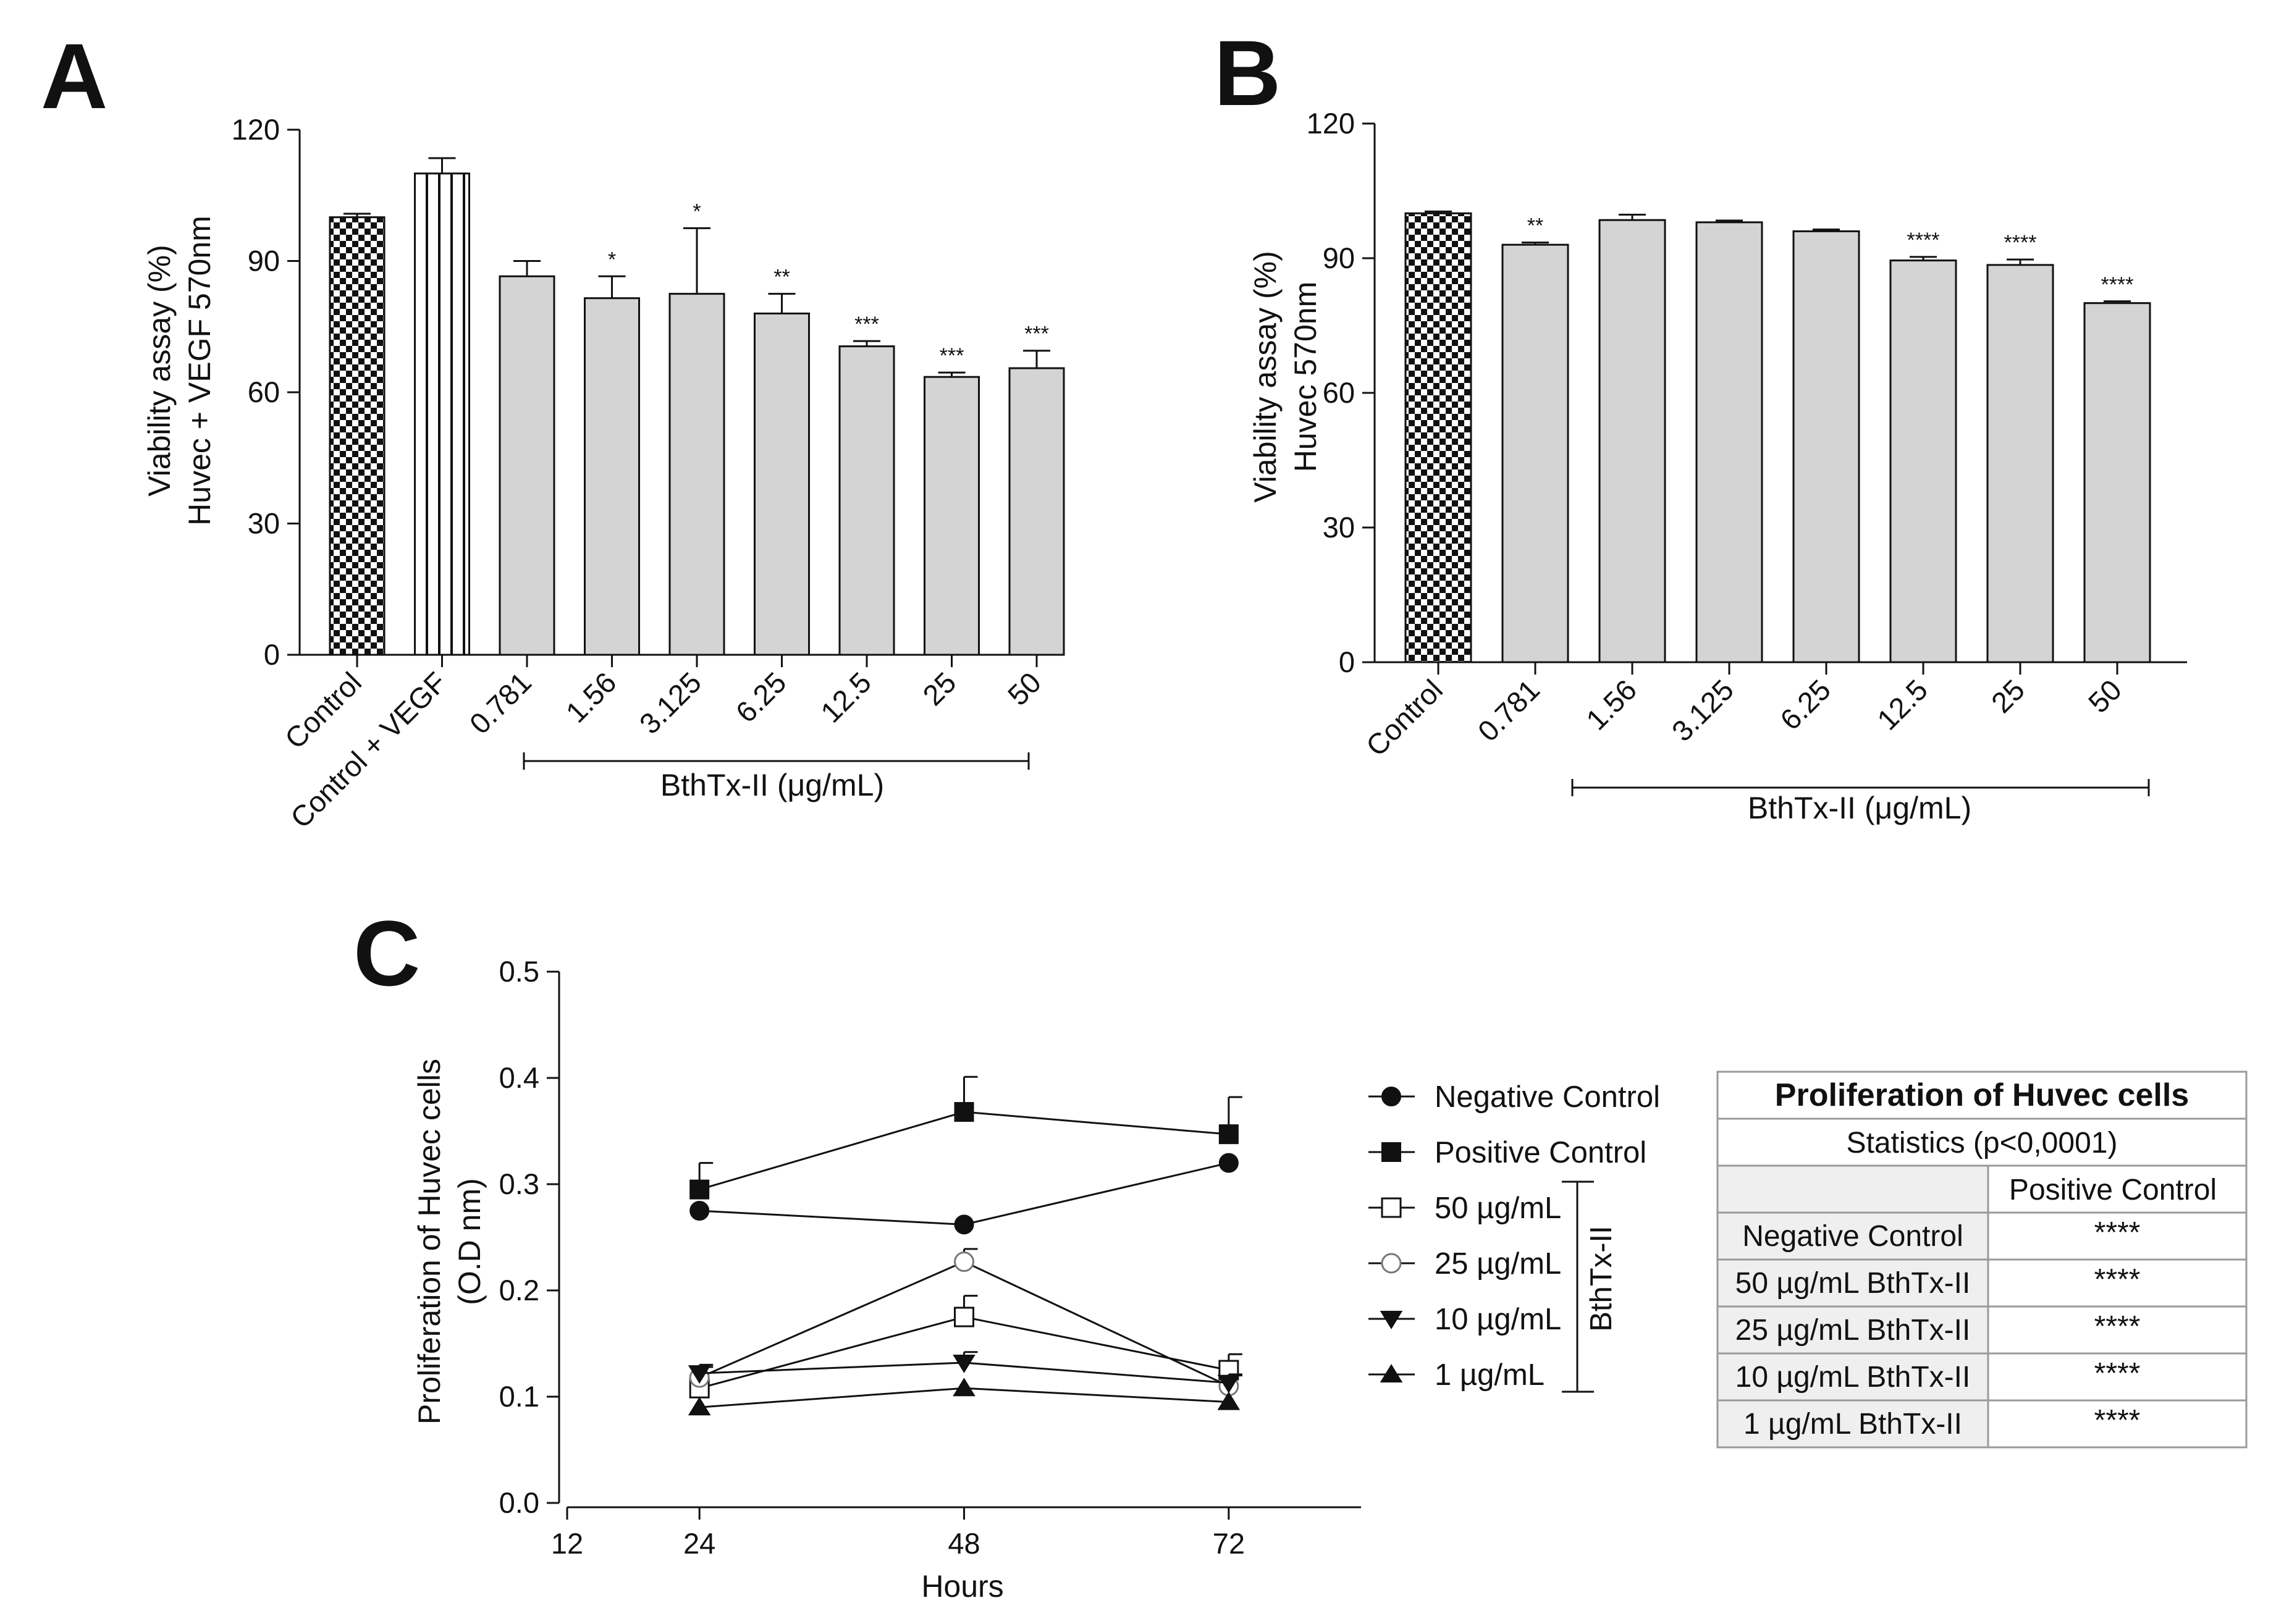  What do you see at coordinates (1535, 226) in the screenshot?
I see `chart-b-significance: **` at bounding box center [1535, 226].